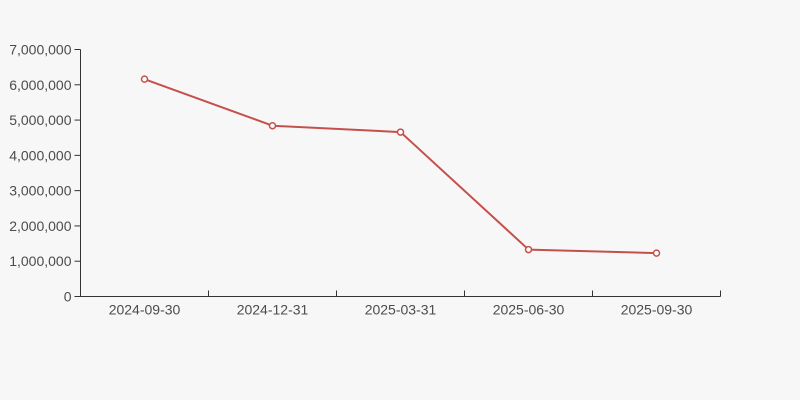 The width and height of the screenshot is (800, 400). Describe the element at coordinates (40, 50) in the screenshot. I see `y-axis-label: 7,000,000` at that location.